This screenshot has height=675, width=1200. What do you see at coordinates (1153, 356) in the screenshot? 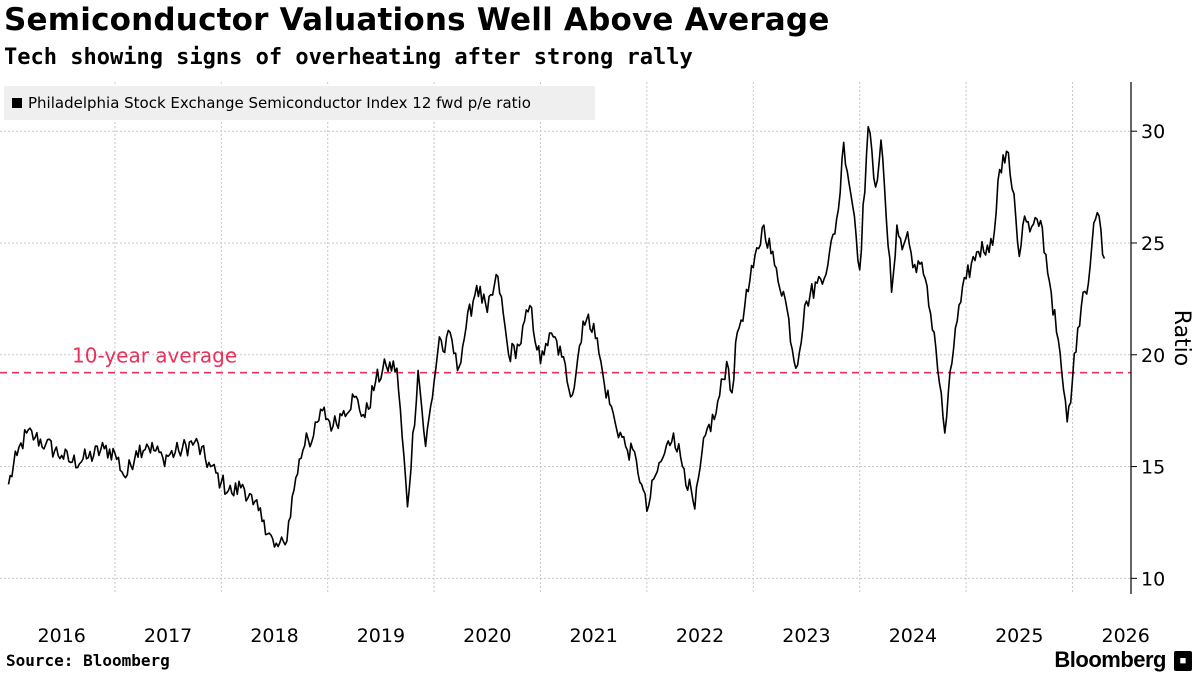
I see `y-tick-label: 20` at bounding box center [1153, 356].